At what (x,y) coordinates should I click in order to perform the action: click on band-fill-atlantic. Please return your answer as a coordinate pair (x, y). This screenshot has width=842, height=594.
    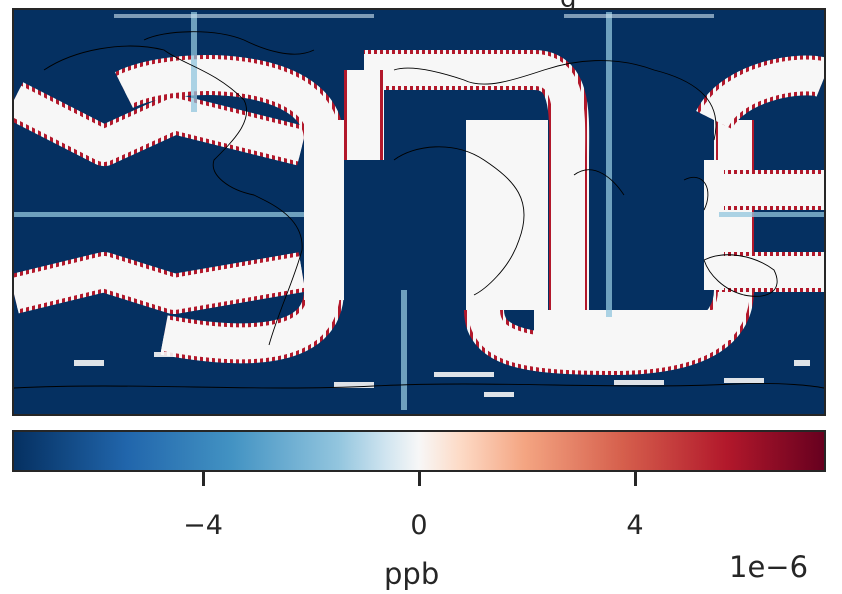
    Looking at the image, I should click on (507, 215).